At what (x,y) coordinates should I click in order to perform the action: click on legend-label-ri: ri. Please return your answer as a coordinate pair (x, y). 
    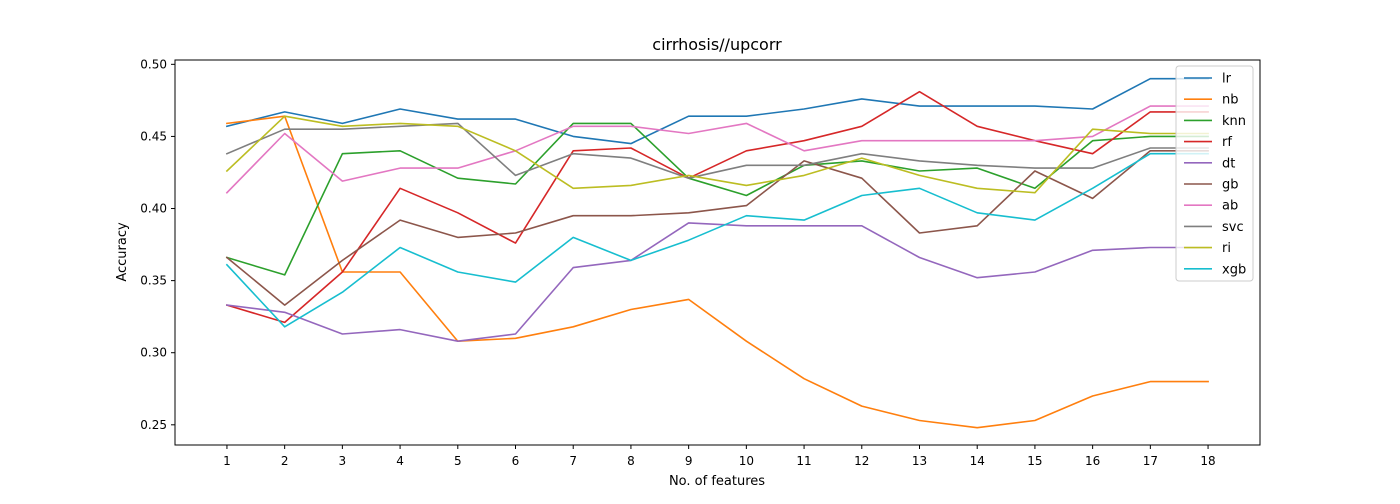
    Looking at the image, I should click on (1226, 248).